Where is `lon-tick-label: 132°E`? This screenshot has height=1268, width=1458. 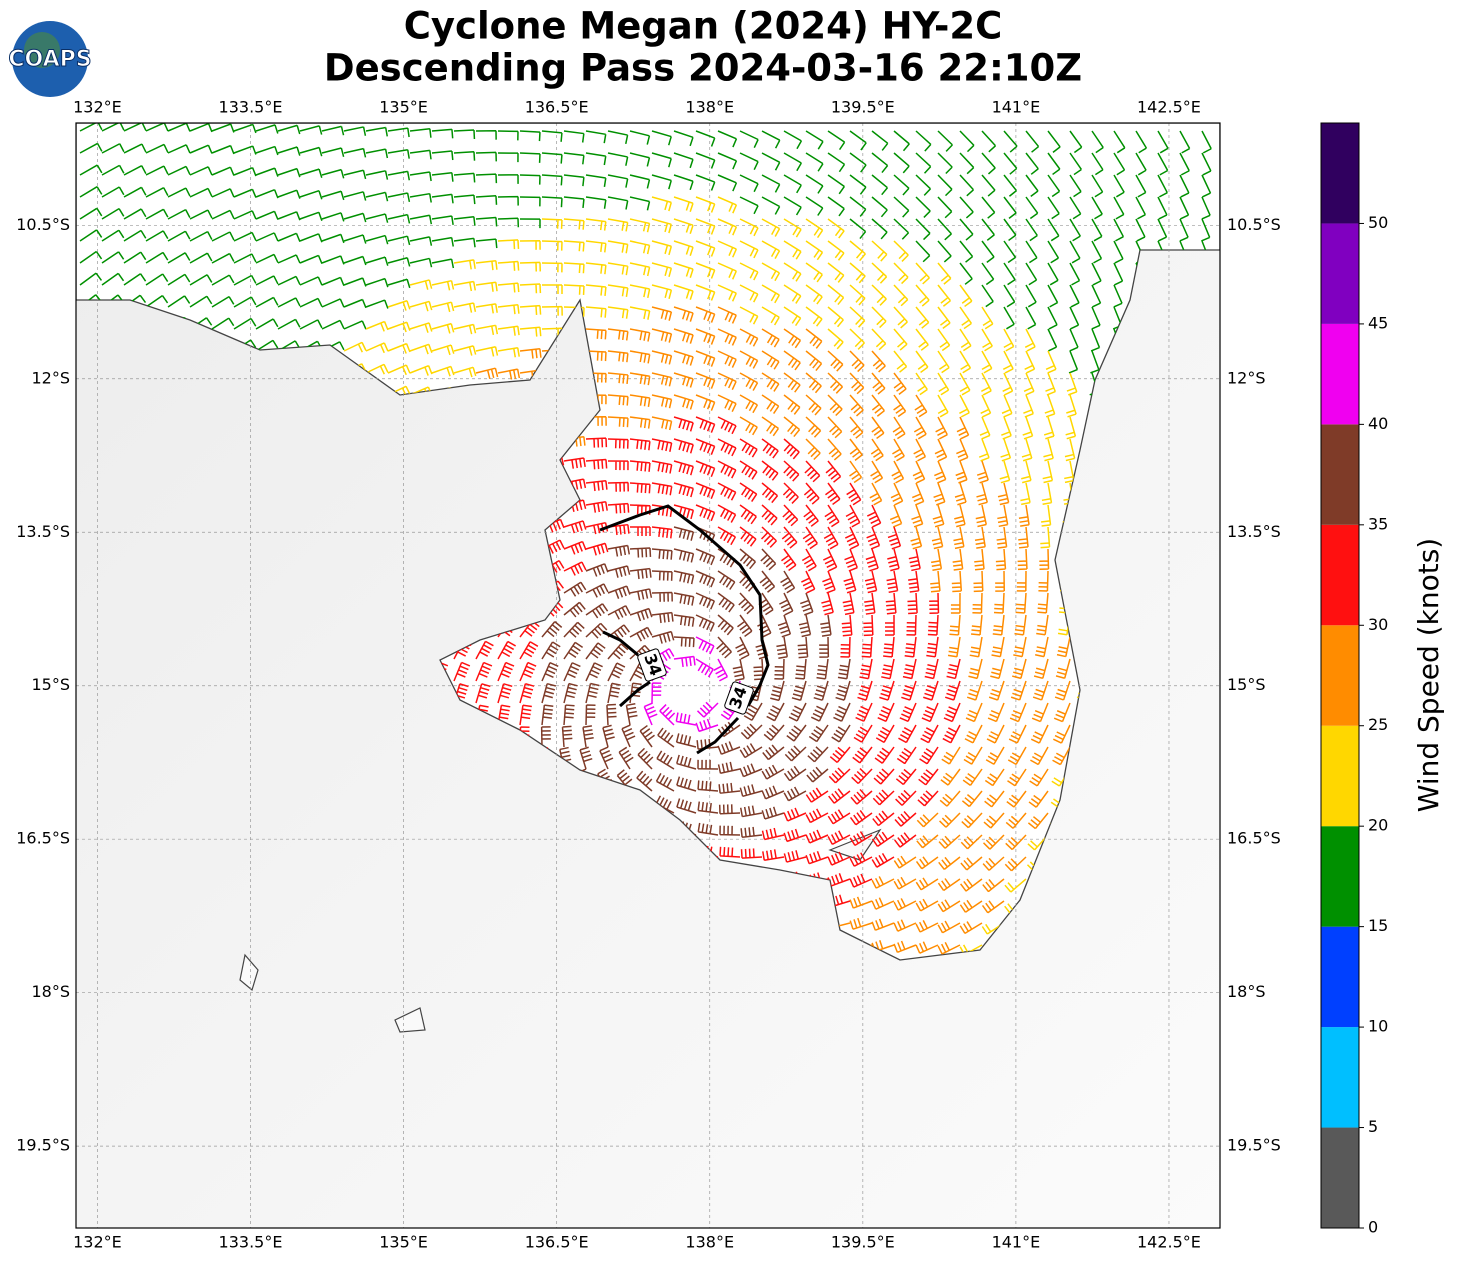 lon-tick-label: 132°E is located at coordinates (97, 1242).